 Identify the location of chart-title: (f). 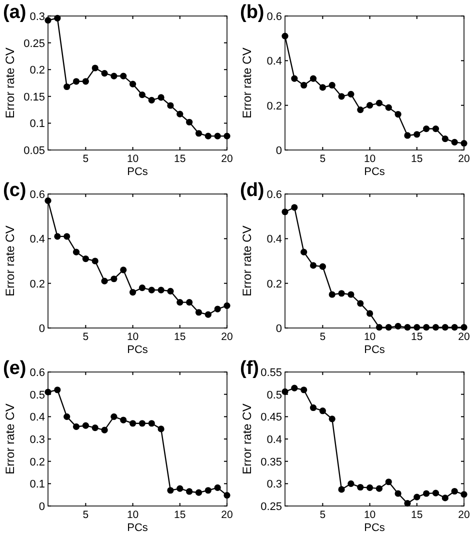
(249, 368).